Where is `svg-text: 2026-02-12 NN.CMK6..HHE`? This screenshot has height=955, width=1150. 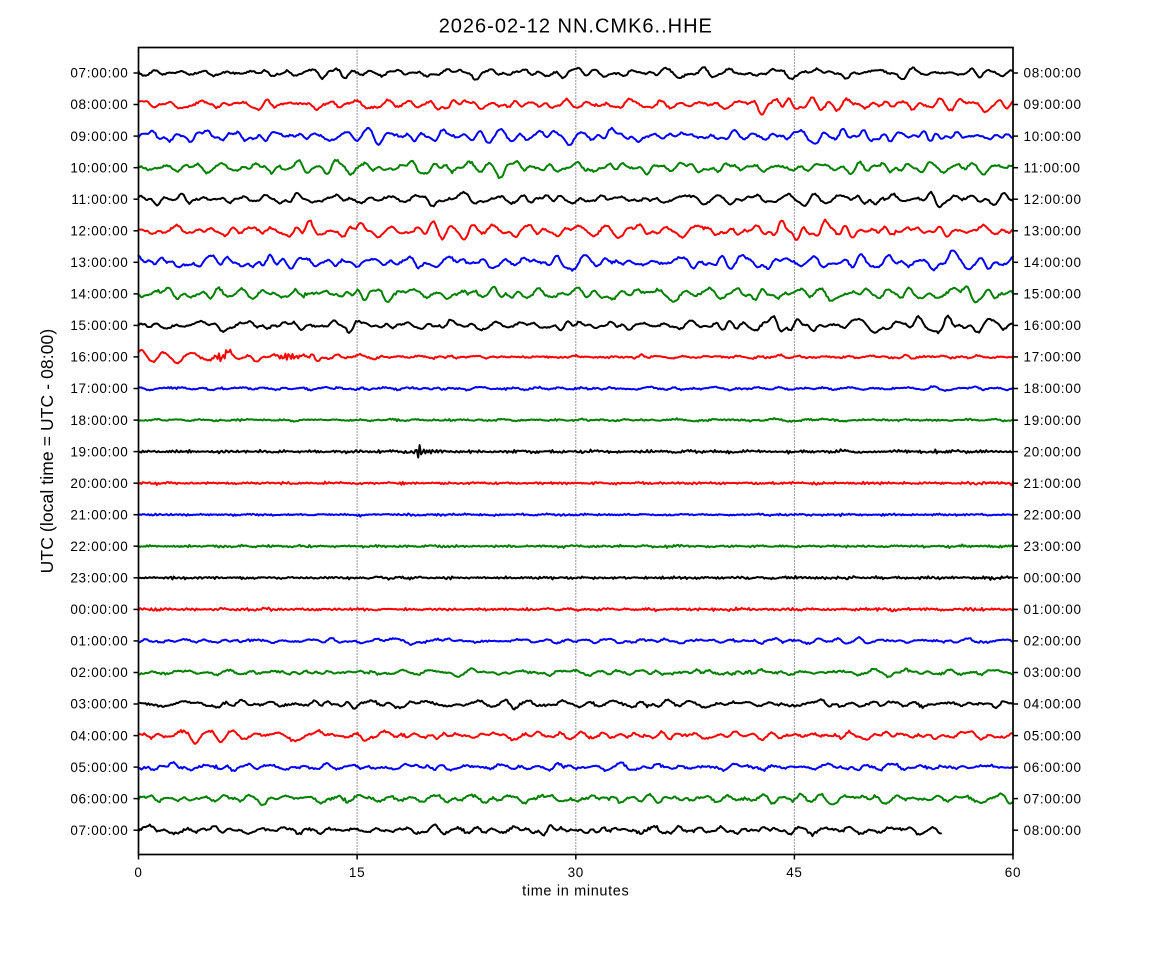
svg-text: 2026-02-12 NN.CMK6..HHE is located at coordinates (576, 27).